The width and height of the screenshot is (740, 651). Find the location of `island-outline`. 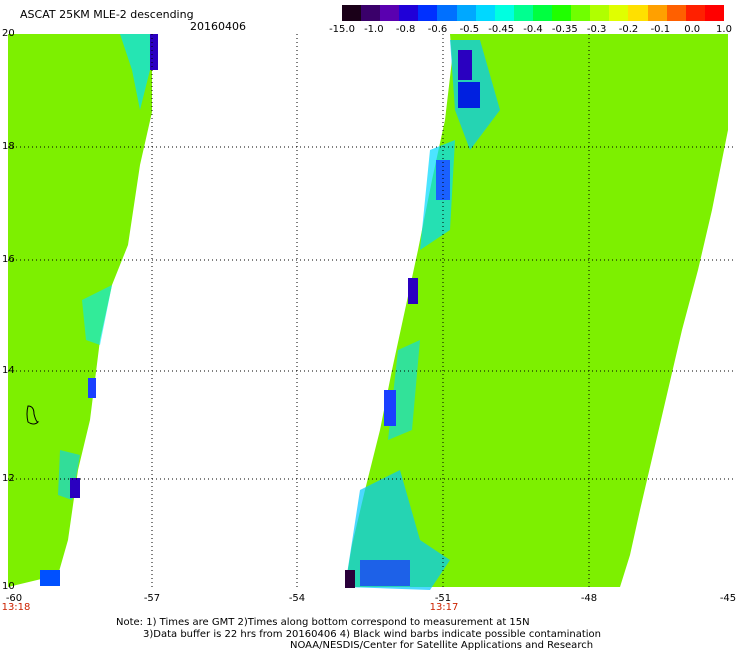

island-outline is located at coordinates (33, 415).